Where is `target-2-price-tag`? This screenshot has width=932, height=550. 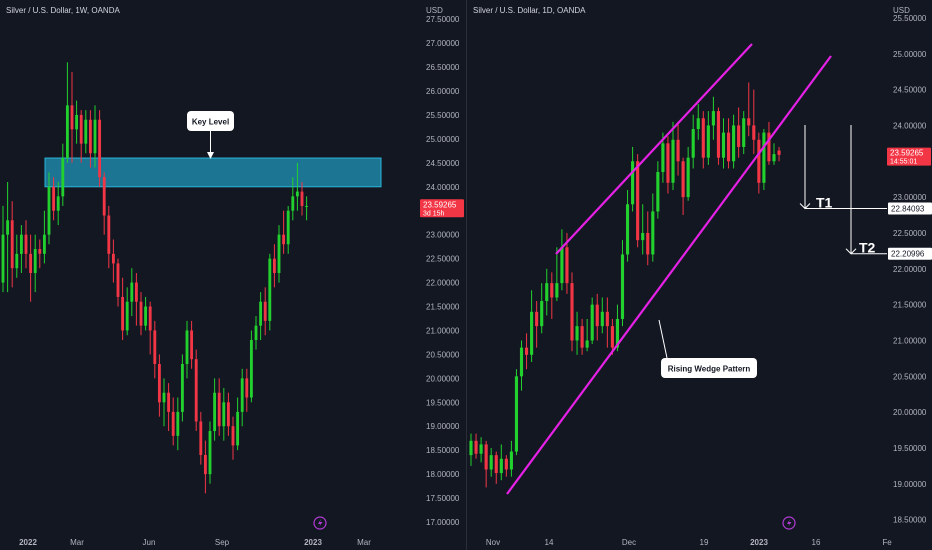 target-2-price-tag is located at coordinates (910, 253).